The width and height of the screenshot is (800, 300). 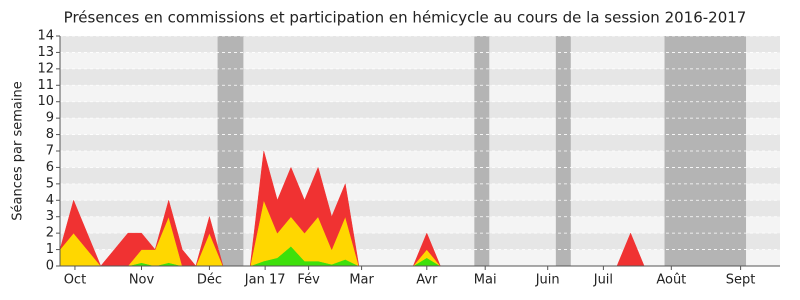 What do you see at coordinates (209, 280) in the screenshot?
I see `x-tick-label: Déc` at bounding box center [209, 280].